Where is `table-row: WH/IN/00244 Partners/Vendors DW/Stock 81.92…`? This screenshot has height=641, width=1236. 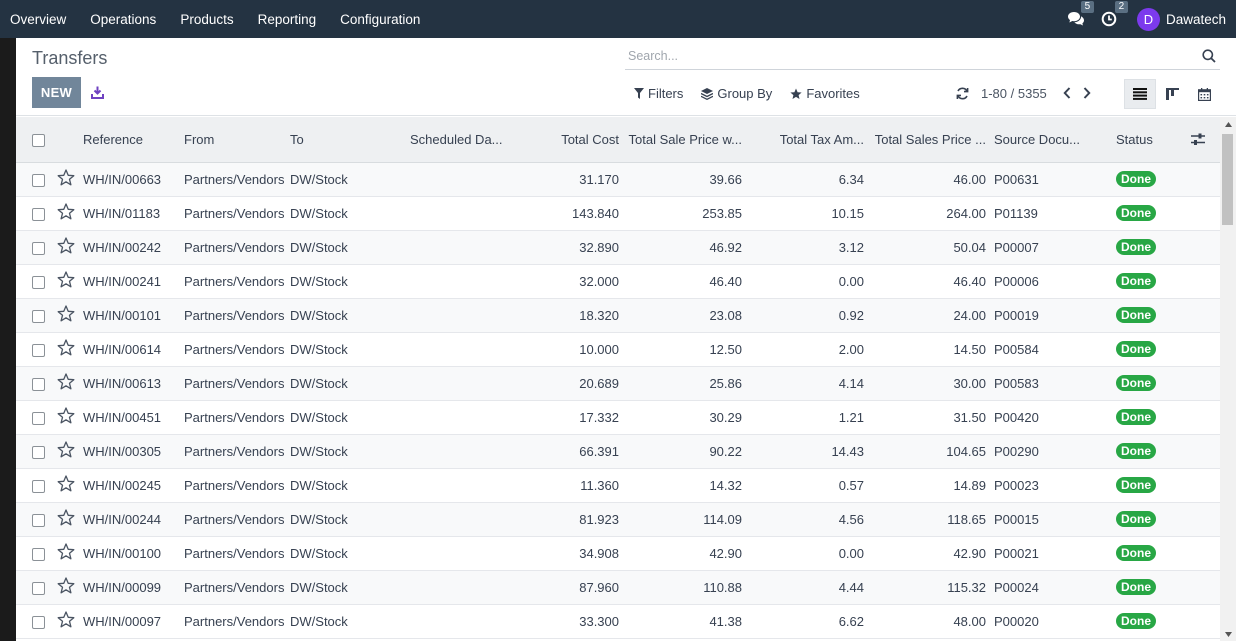
table-row: WH/IN/00244 Partners/Vendors DW/Stock 81.92… is located at coordinates (618, 519).